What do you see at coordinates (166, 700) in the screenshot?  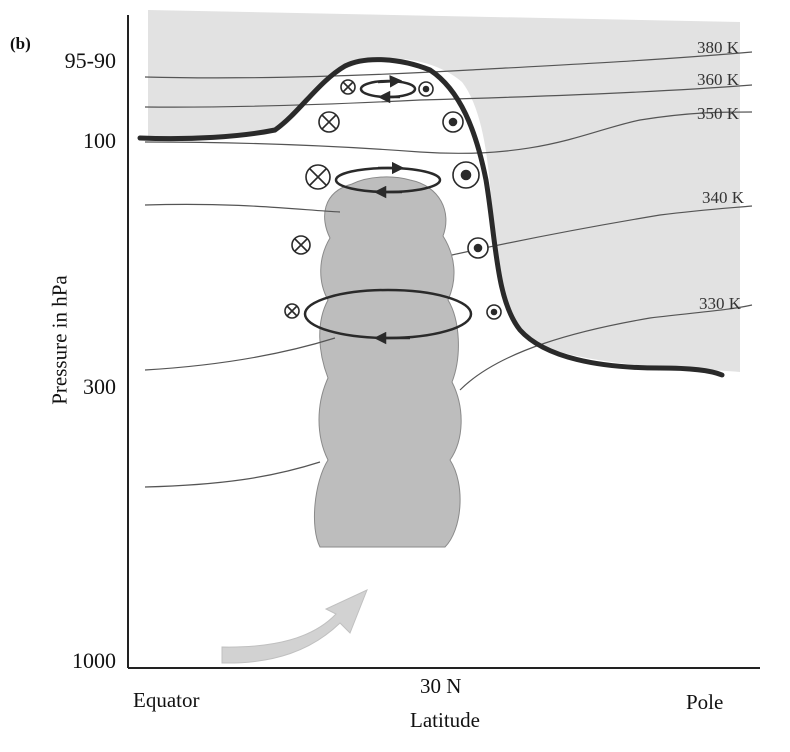 I see `x-tick-equator: Equator` at bounding box center [166, 700].